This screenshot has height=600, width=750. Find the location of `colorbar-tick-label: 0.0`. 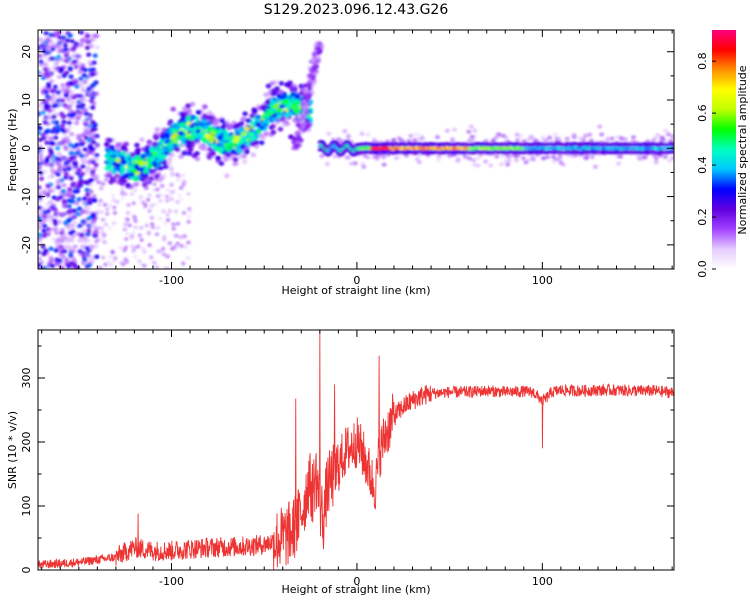

colorbar-tick-label: 0.0 is located at coordinates (702, 269).